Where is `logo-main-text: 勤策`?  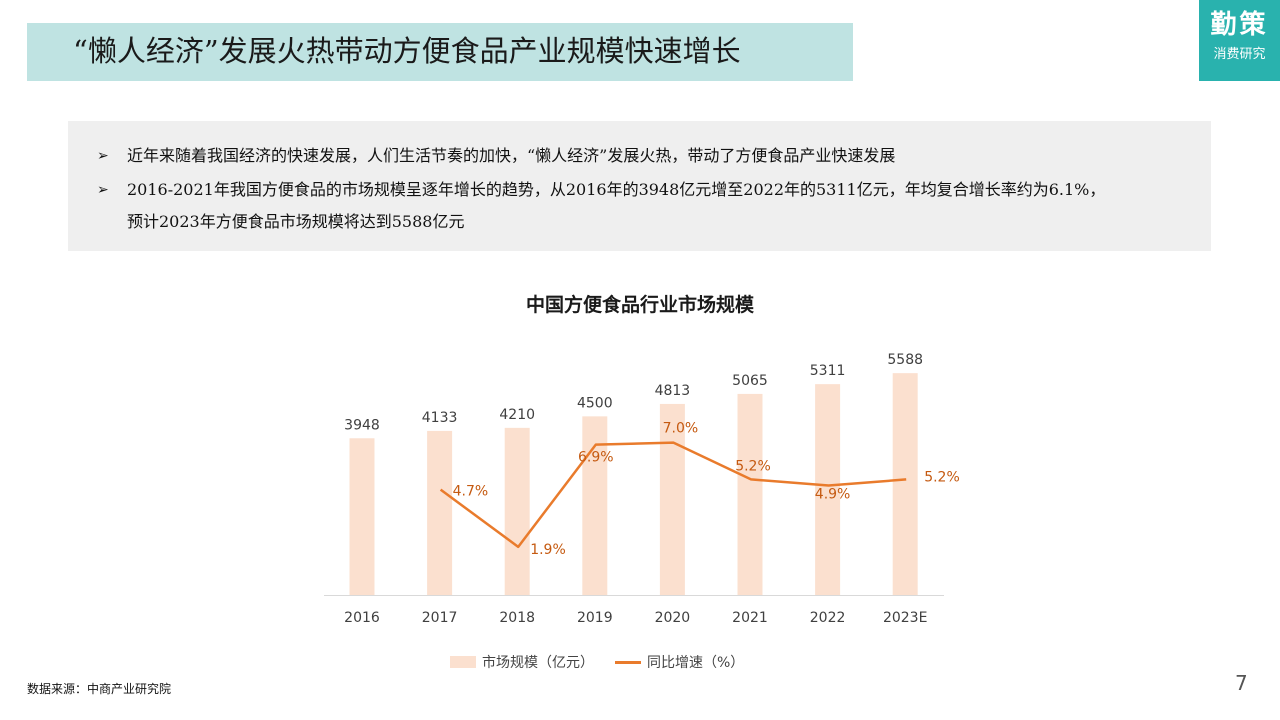
logo-main-text: 勤策 is located at coordinates (1239, 25).